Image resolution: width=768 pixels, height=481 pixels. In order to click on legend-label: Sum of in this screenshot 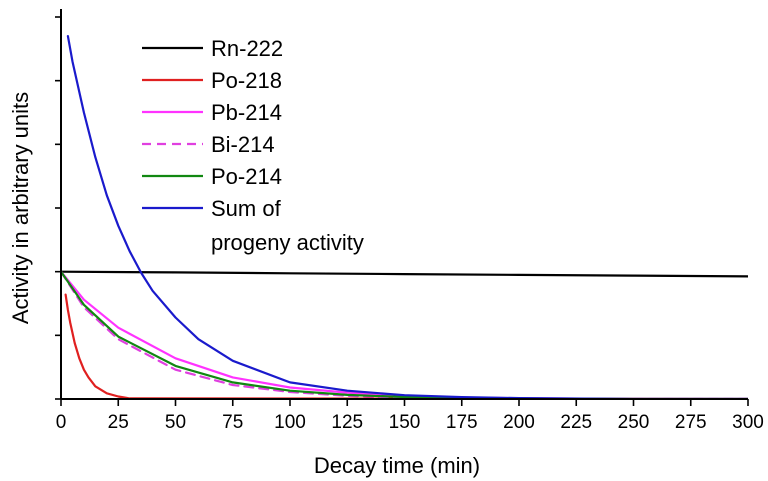, I will do `click(246, 208)`.